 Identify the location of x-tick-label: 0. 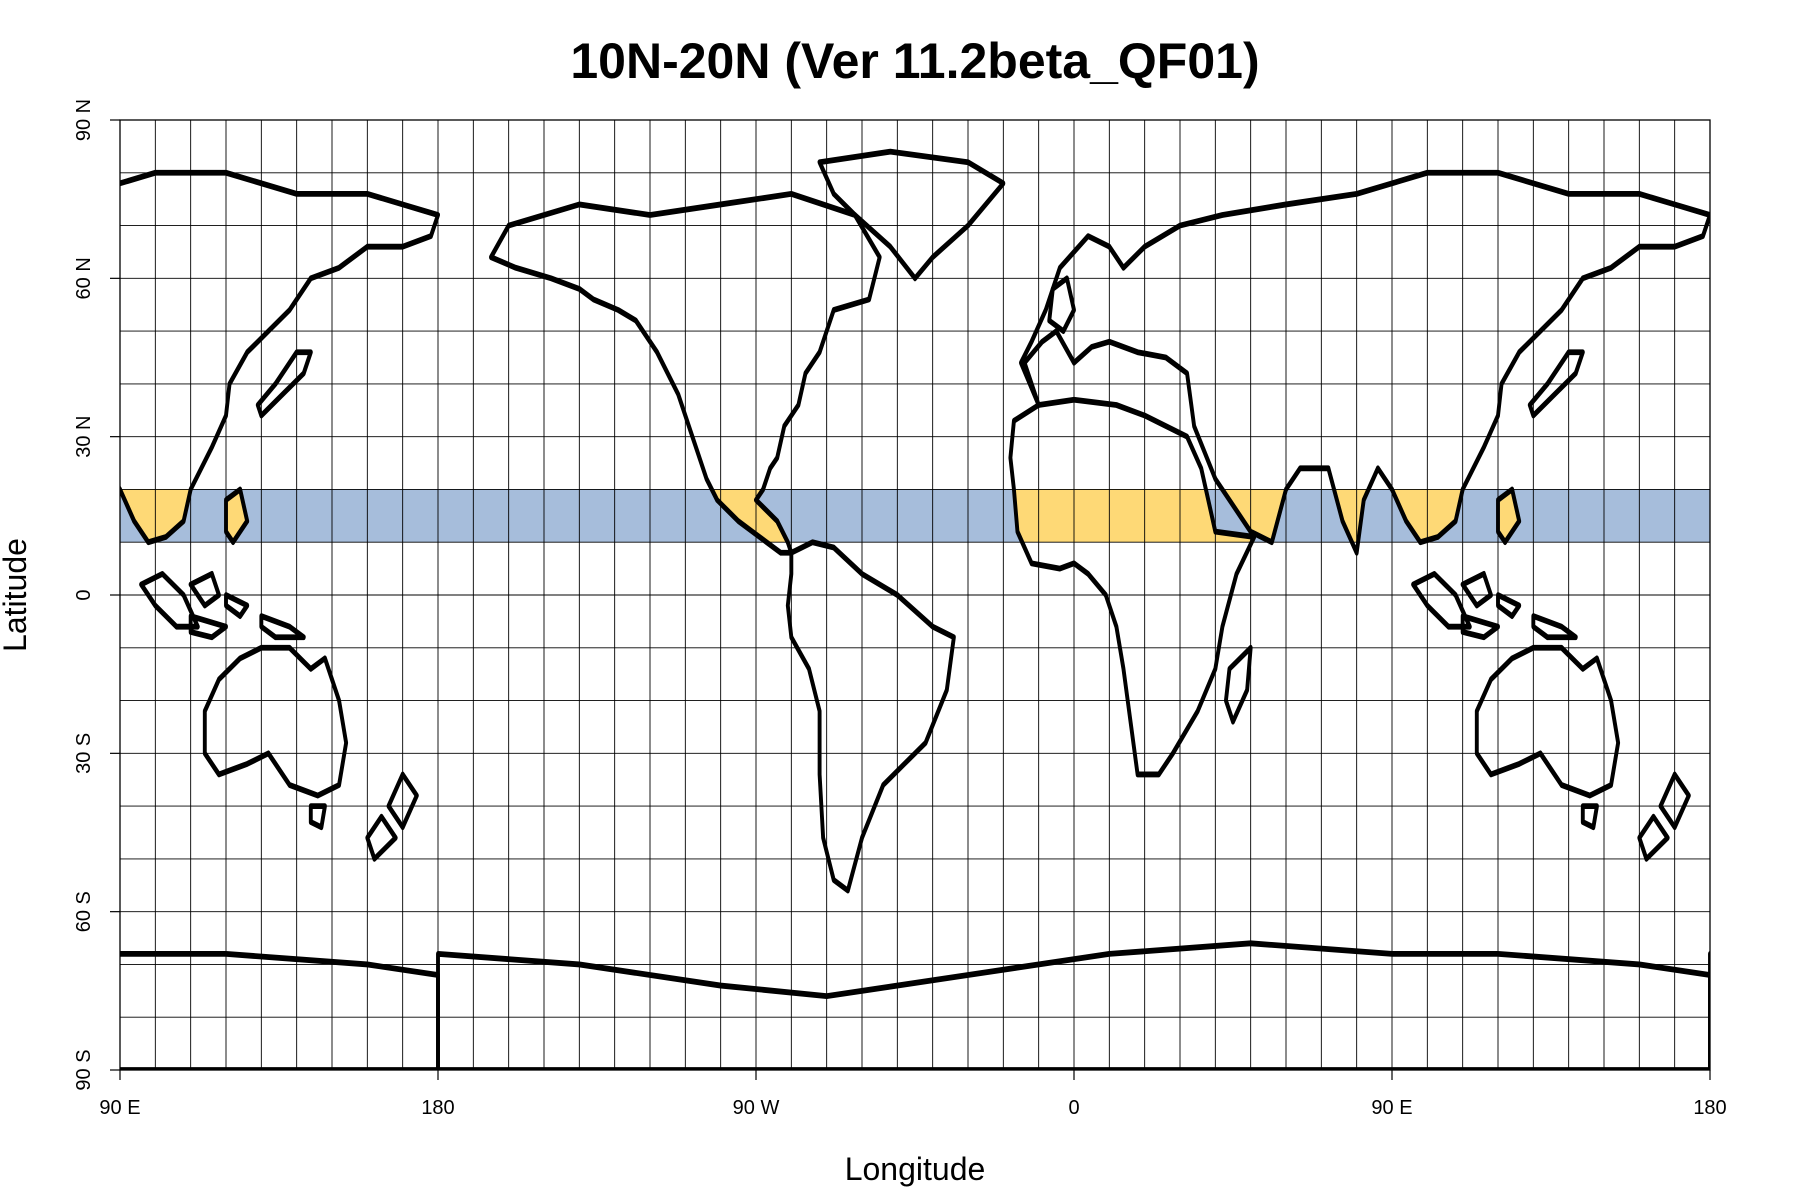
(1073, 1108).